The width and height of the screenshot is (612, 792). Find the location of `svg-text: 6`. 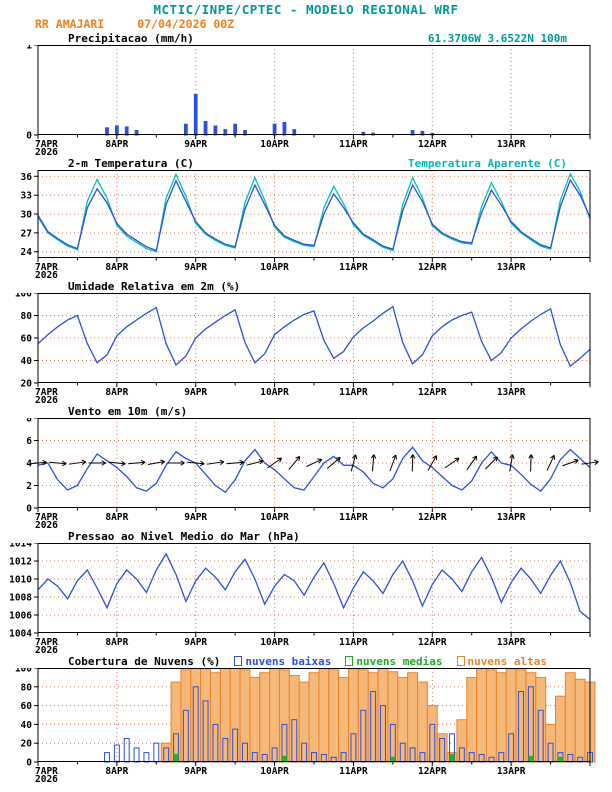

svg-text: 6 is located at coordinates (29, 441).